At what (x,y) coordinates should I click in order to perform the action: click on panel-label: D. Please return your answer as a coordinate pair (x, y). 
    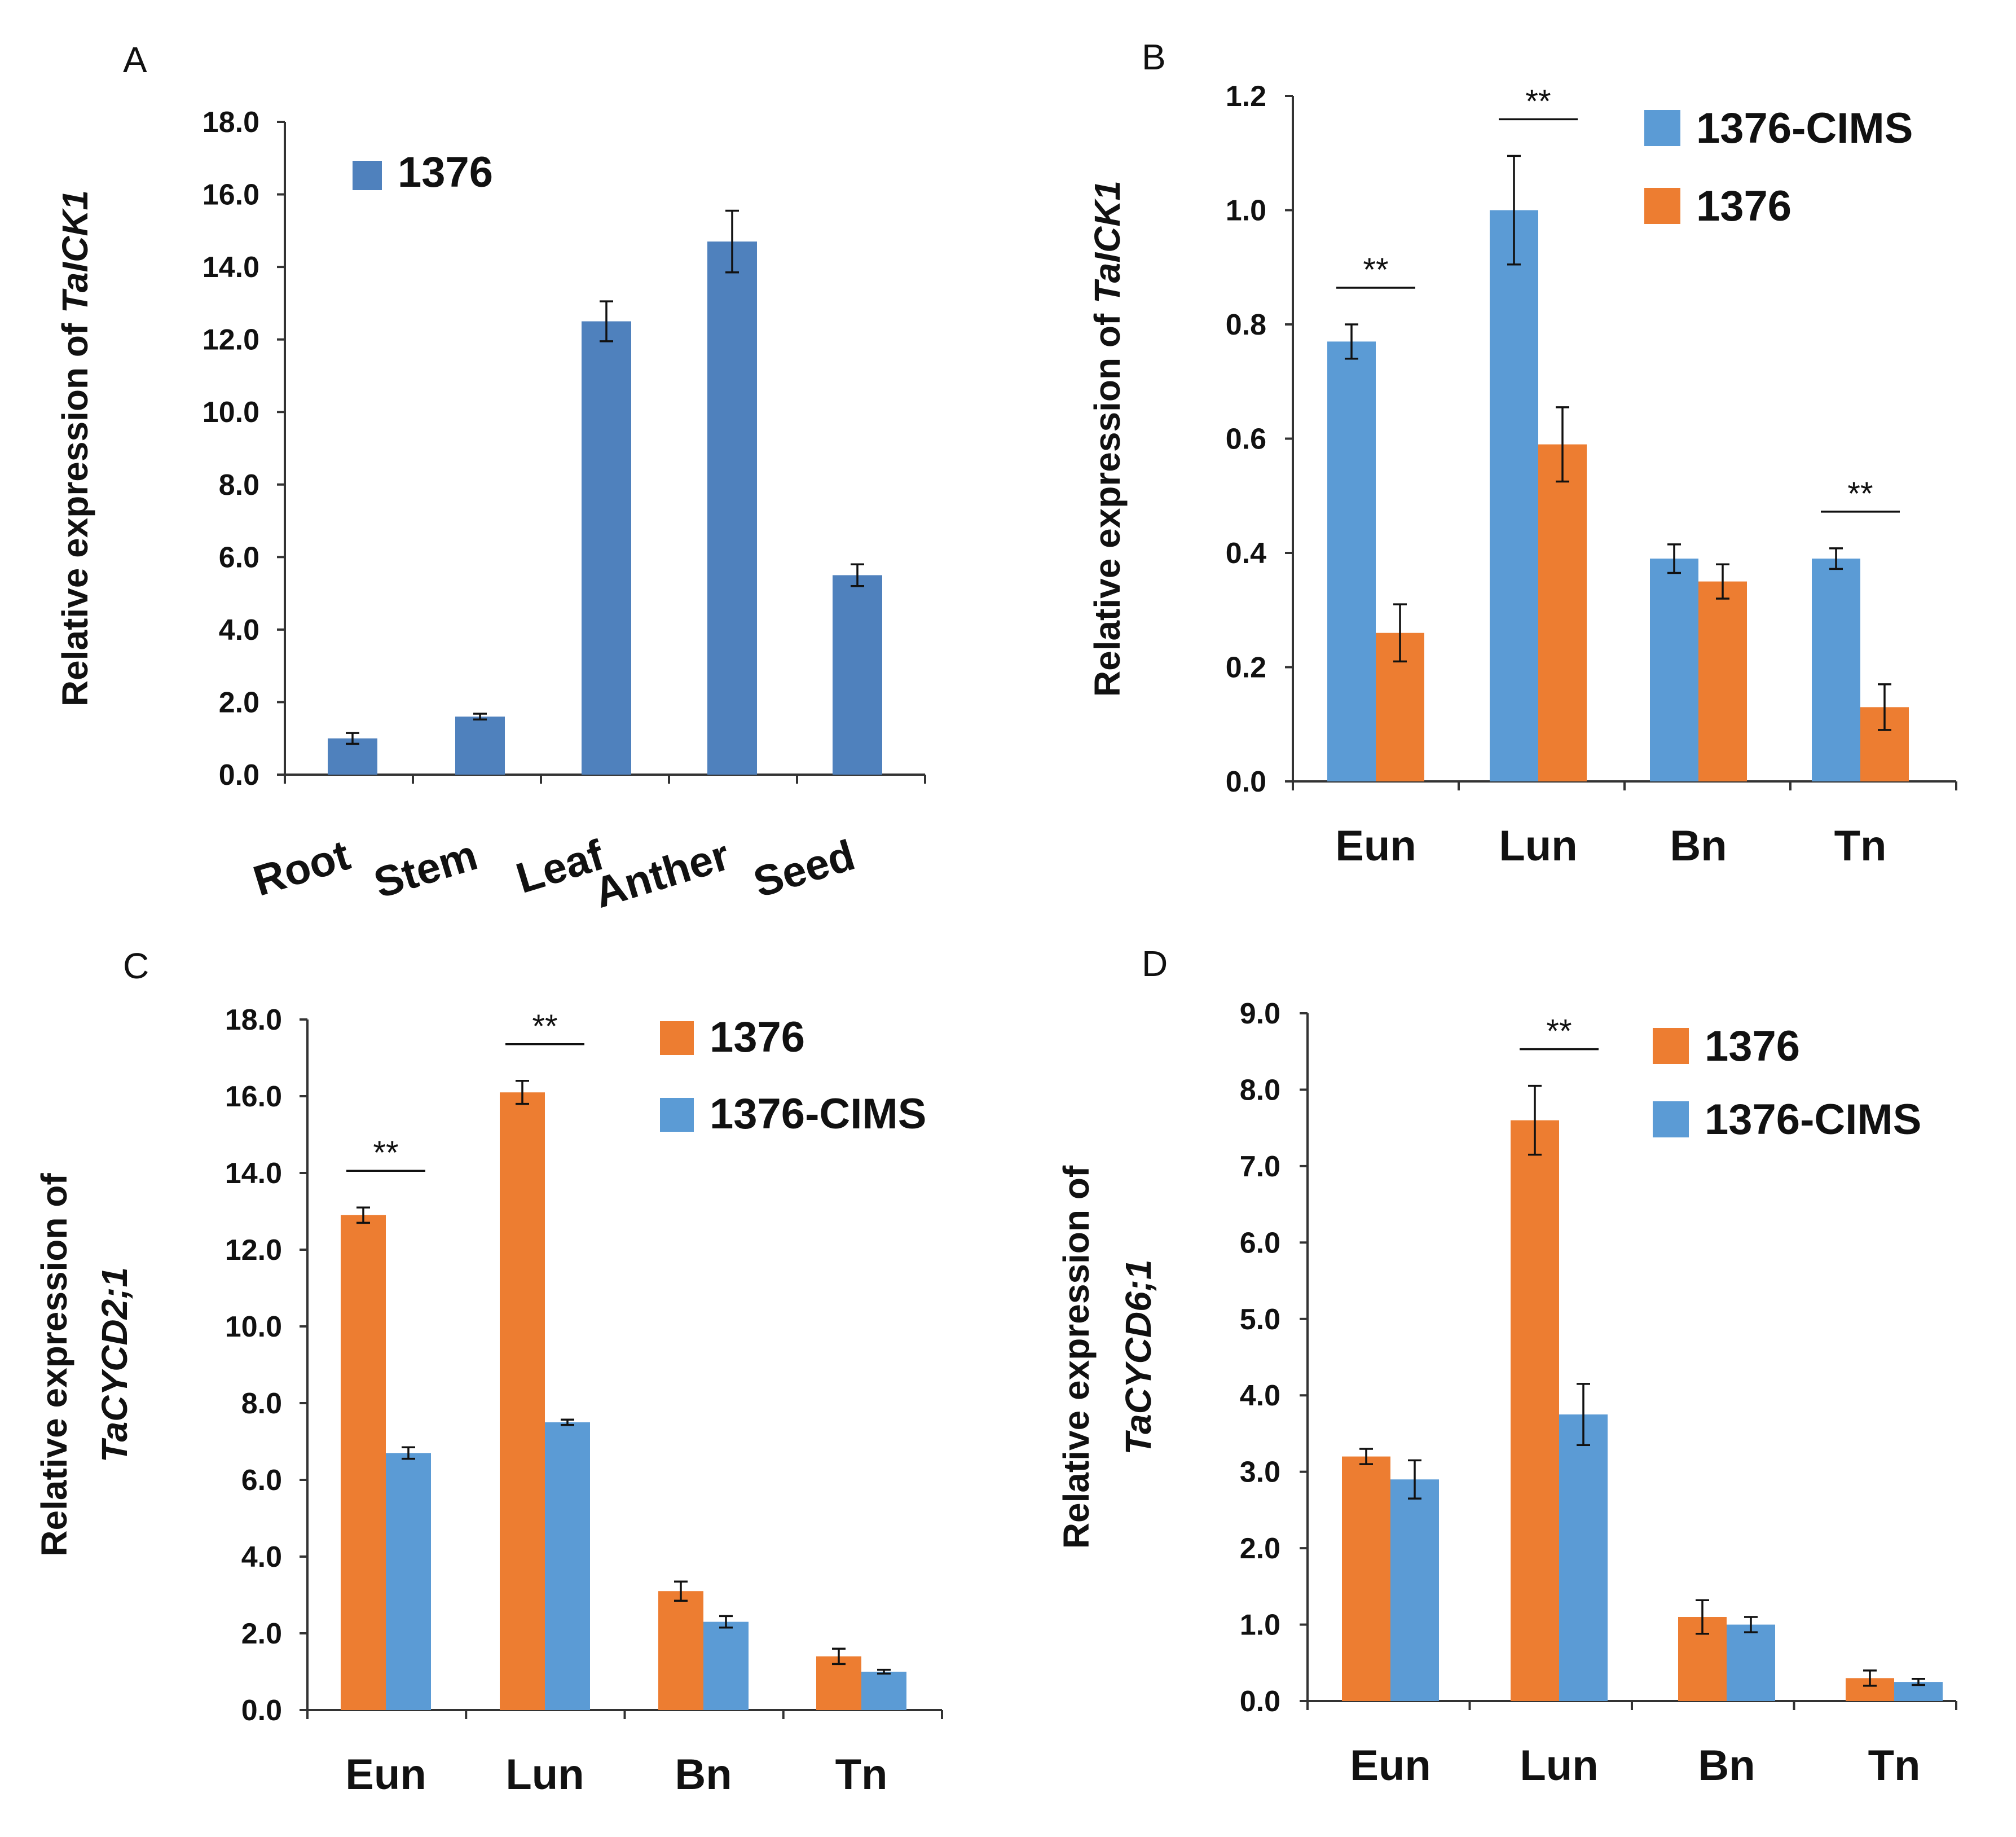
    Looking at the image, I should click on (1155, 963).